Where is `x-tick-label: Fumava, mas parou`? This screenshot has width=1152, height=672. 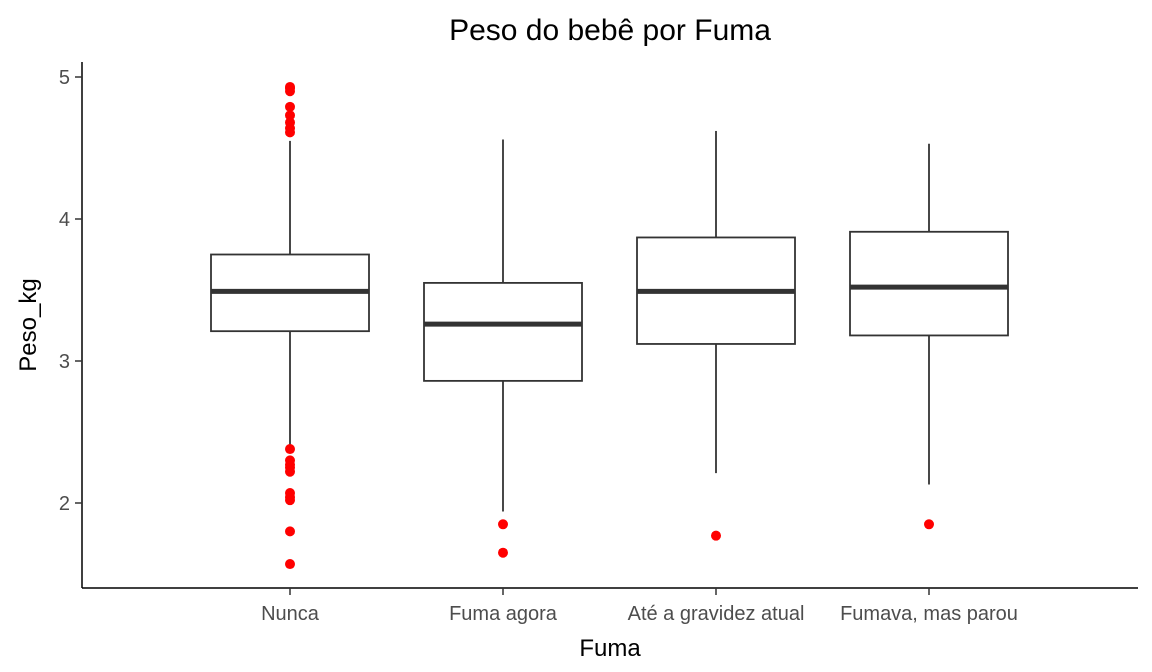 x-tick-label: Fumava, mas parou is located at coordinates (929, 614).